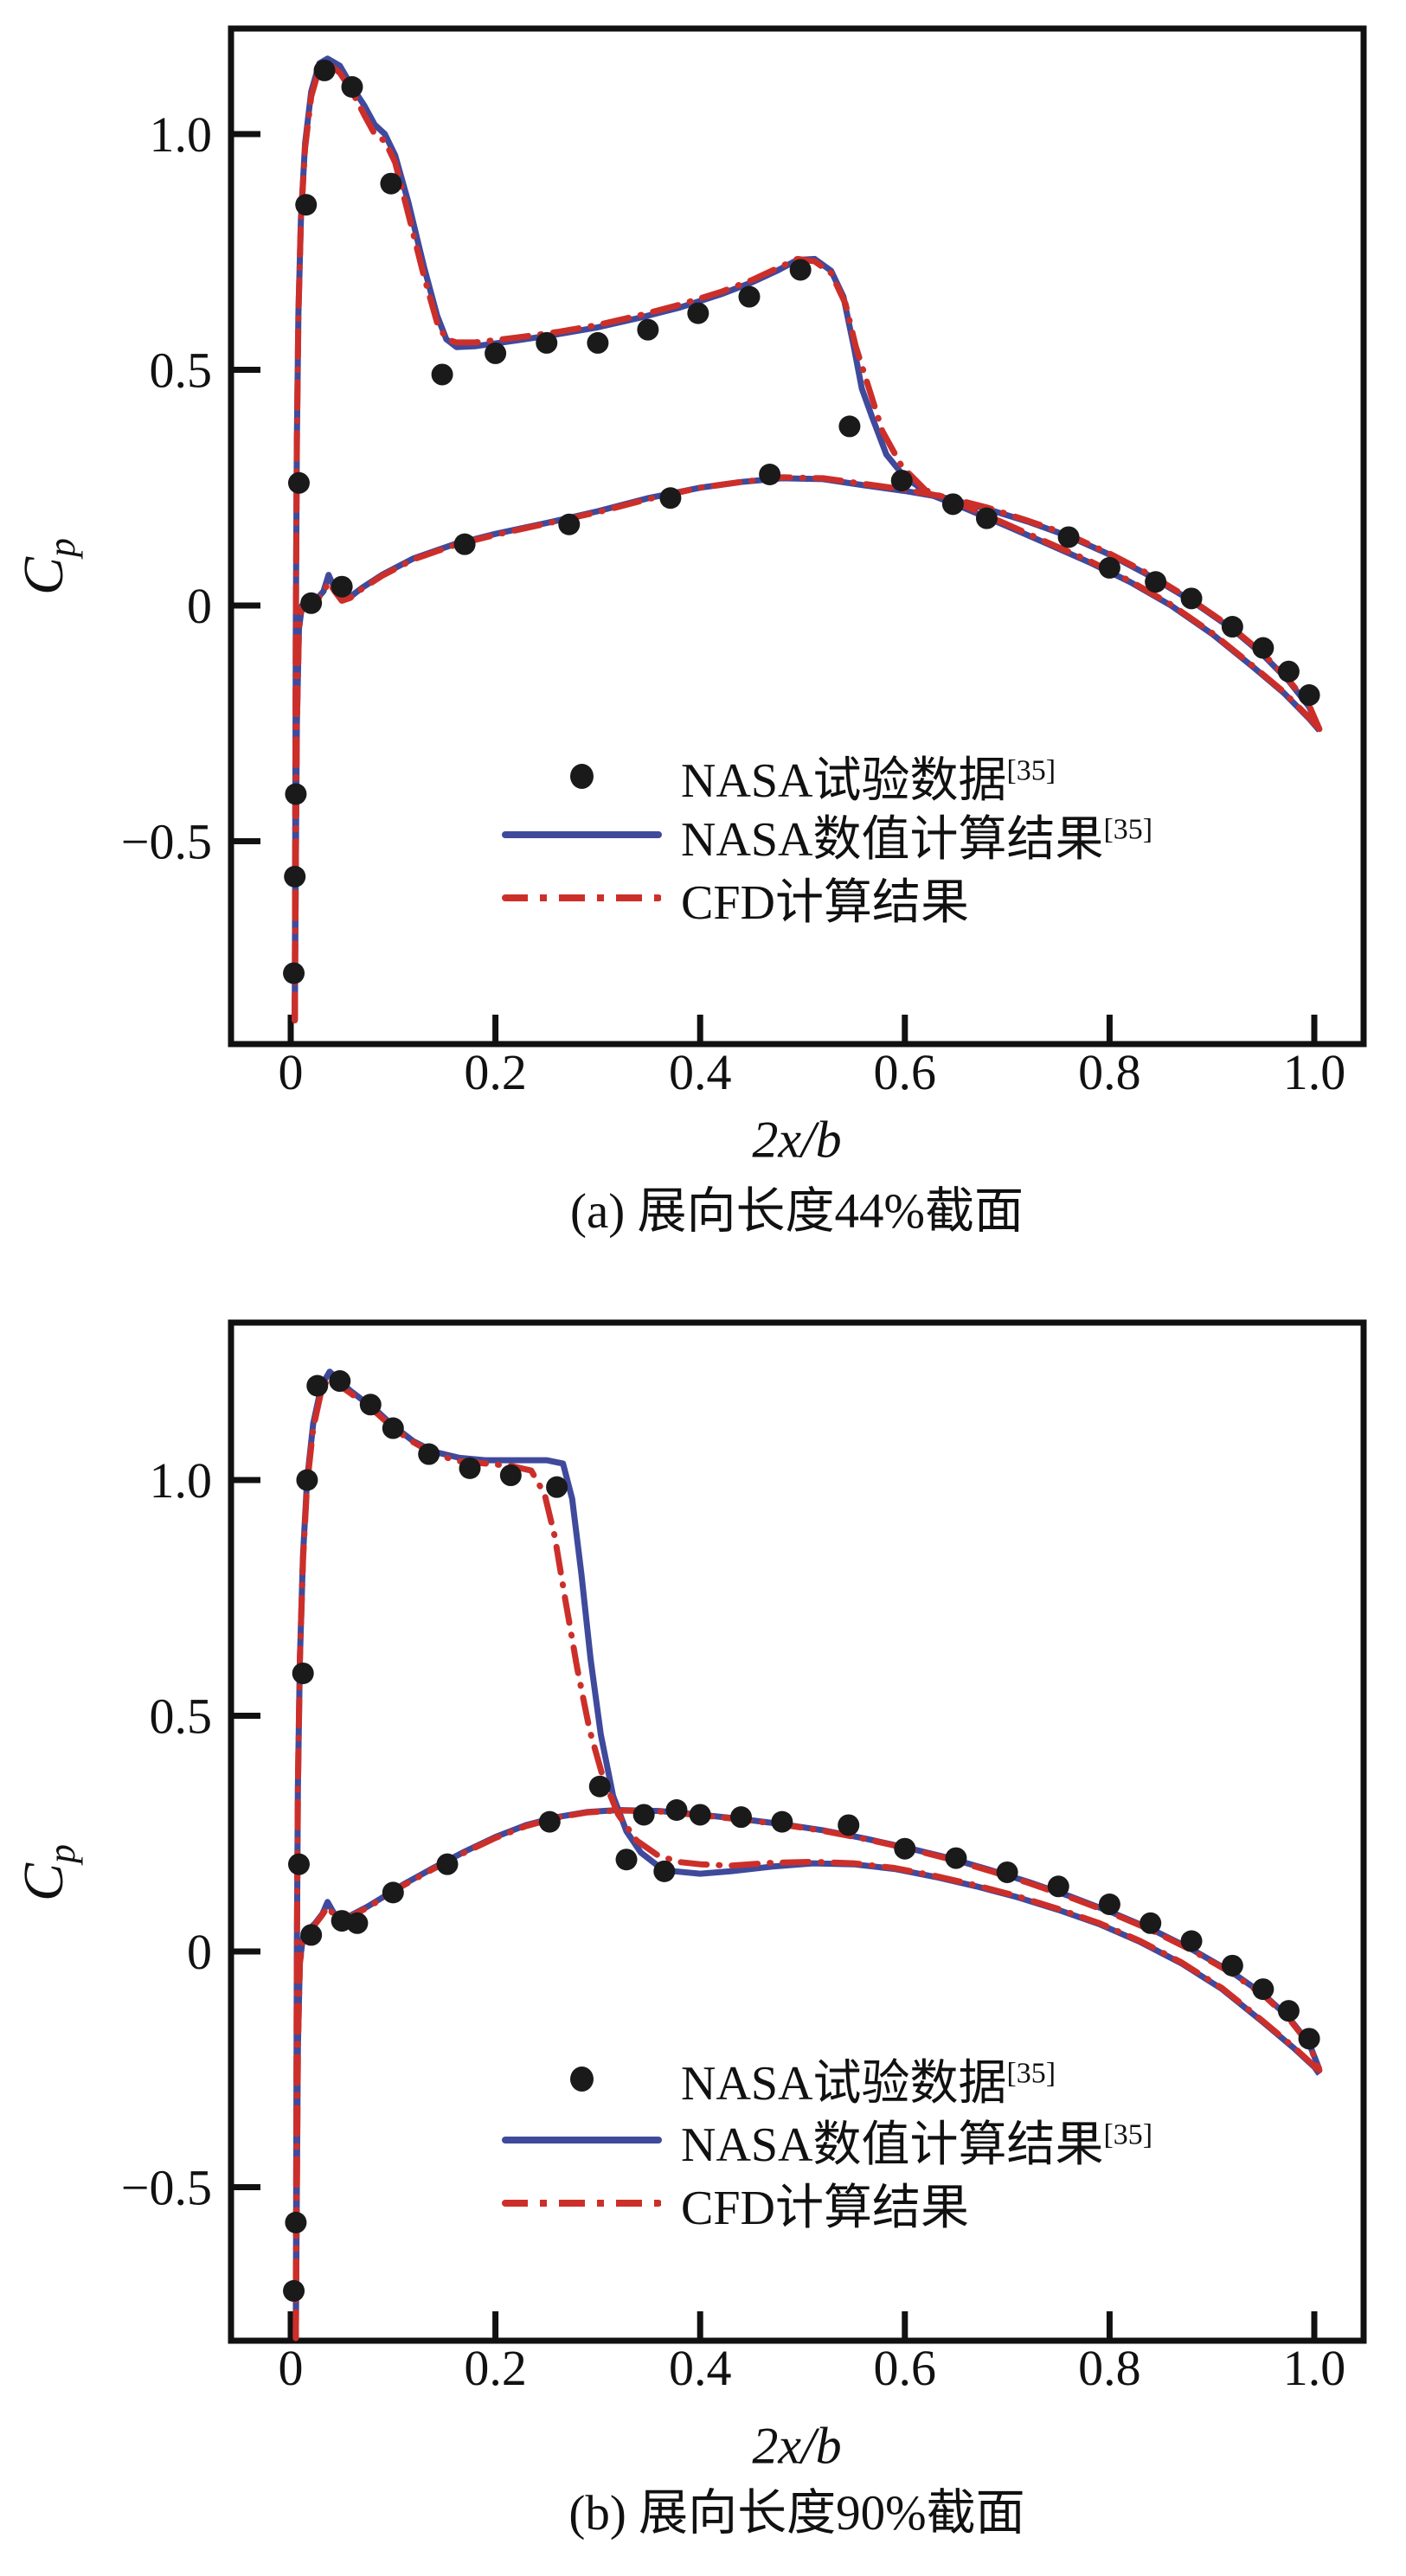 The width and height of the screenshot is (1406, 2576). Describe the element at coordinates (906, 2368) in the screenshot. I see `x-tick-label-b: 0.6` at that location.